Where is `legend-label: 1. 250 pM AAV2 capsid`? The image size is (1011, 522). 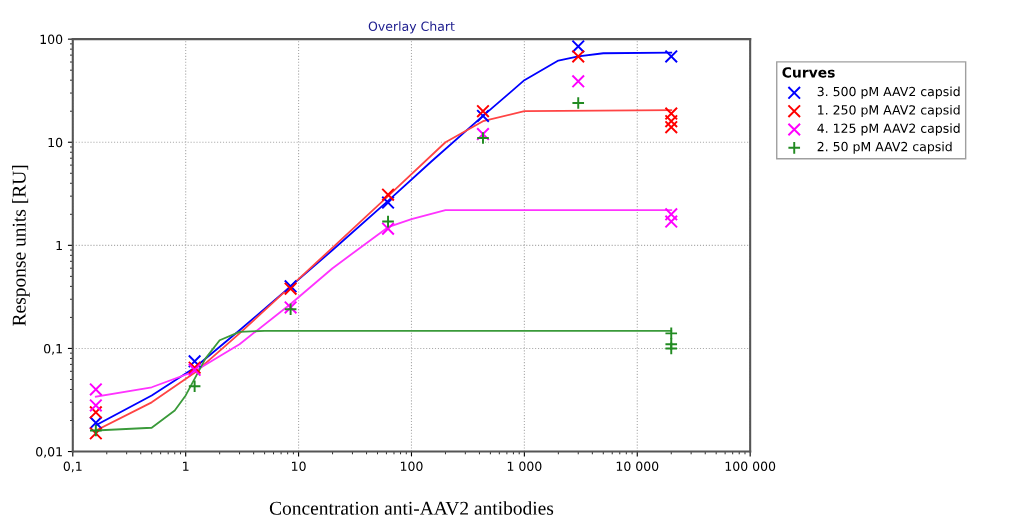 legend-label: 1. 250 pM AAV2 capsid is located at coordinates (889, 111).